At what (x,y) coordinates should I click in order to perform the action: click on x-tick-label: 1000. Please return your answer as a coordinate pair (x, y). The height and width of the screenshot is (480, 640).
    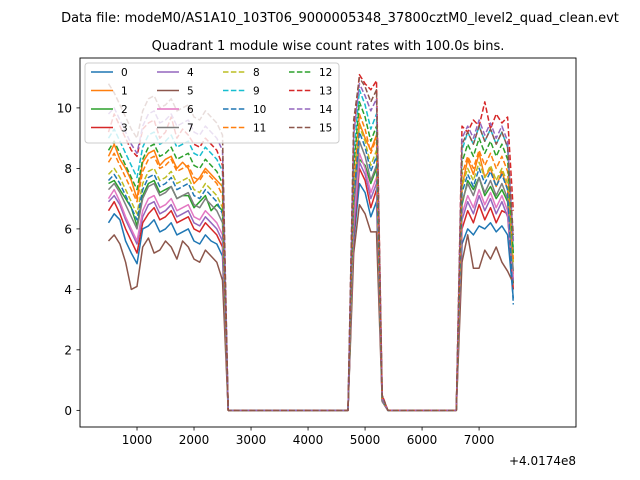
    Looking at the image, I should click on (137, 440).